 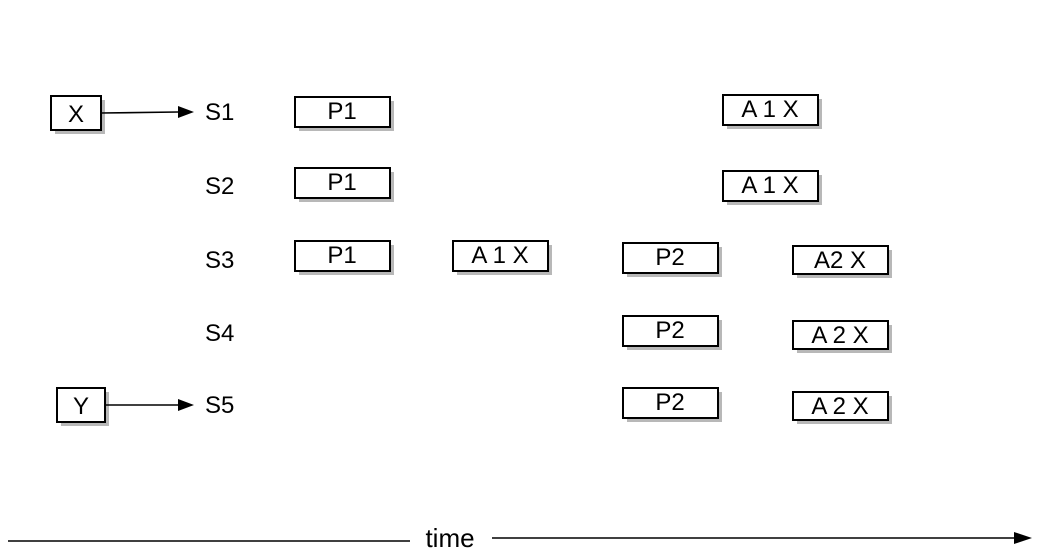 I want to click on client-y-arrow, so click(x=149, y=405).